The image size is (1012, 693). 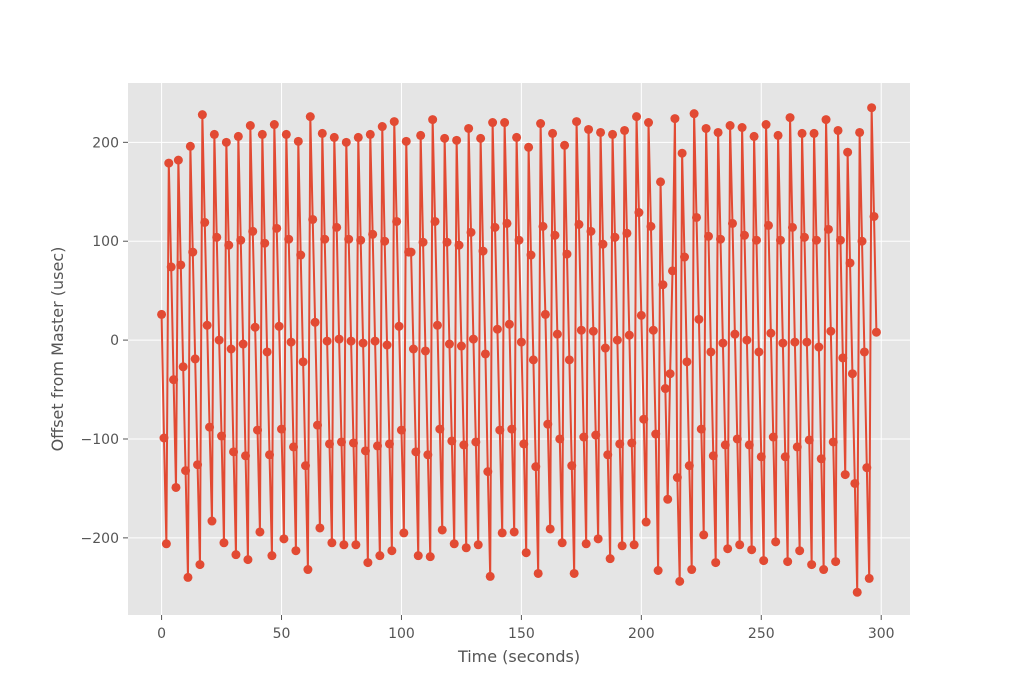 I want to click on y-tick-label: 0, so click(x=114, y=341).